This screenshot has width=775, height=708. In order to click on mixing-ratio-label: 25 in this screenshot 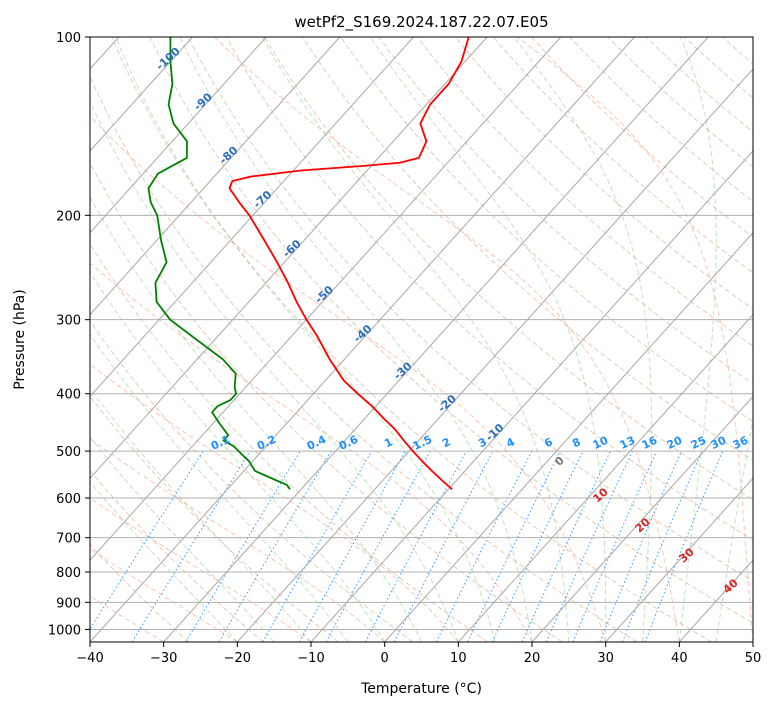, I will do `click(698, 443)`.